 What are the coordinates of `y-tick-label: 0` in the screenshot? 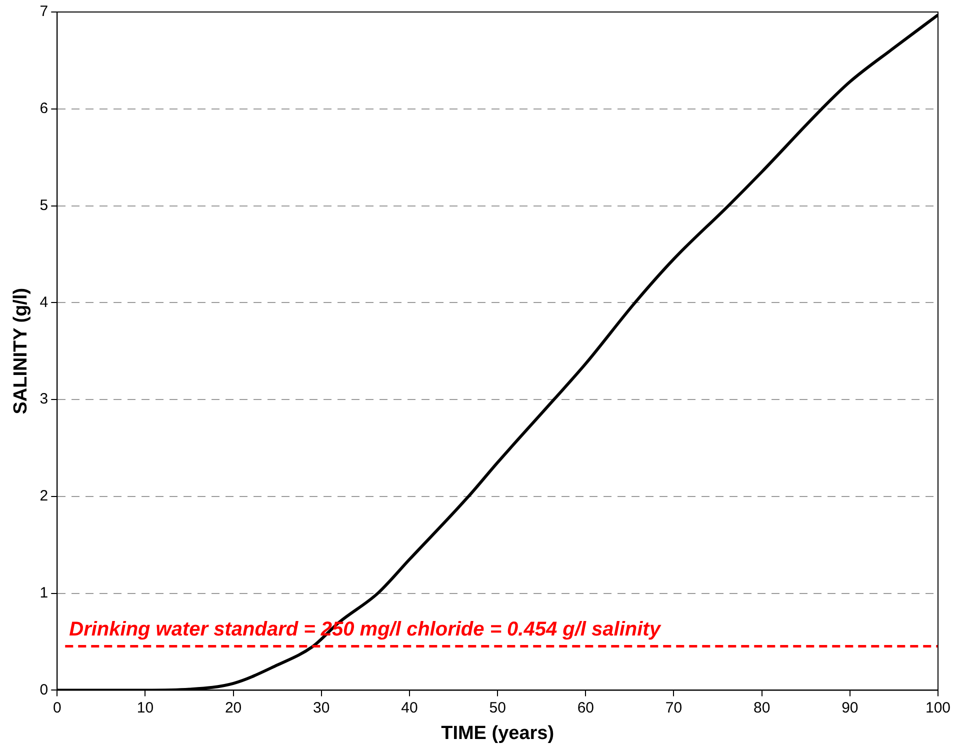 It's located at (44, 689).